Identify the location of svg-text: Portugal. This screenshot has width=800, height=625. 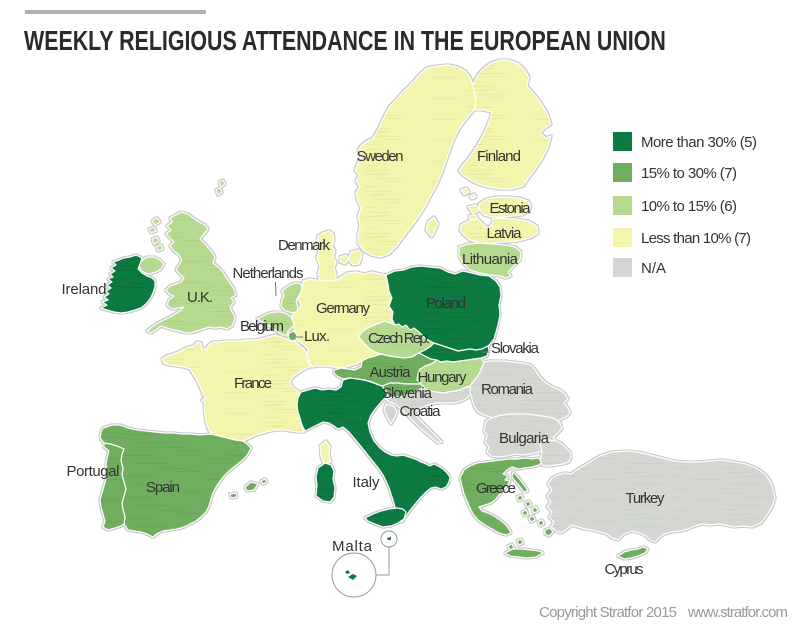
(93, 471).